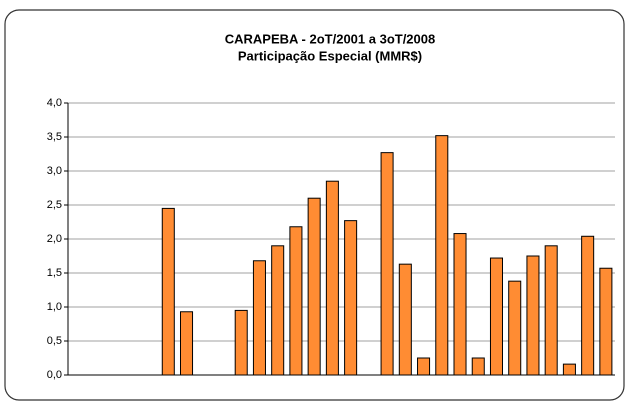  Describe the element at coordinates (54, 103) in the screenshot. I see `y-tick-label: 4,0` at that location.